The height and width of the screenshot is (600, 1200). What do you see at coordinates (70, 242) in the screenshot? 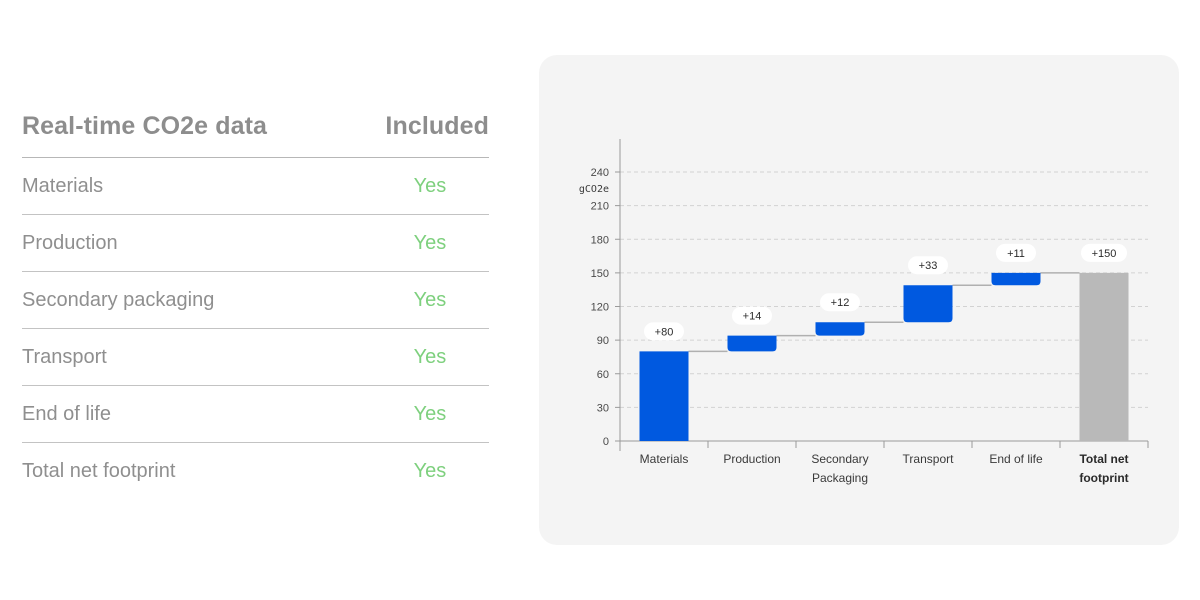
I see `row-label-production: Production` at bounding box center [70, 242].